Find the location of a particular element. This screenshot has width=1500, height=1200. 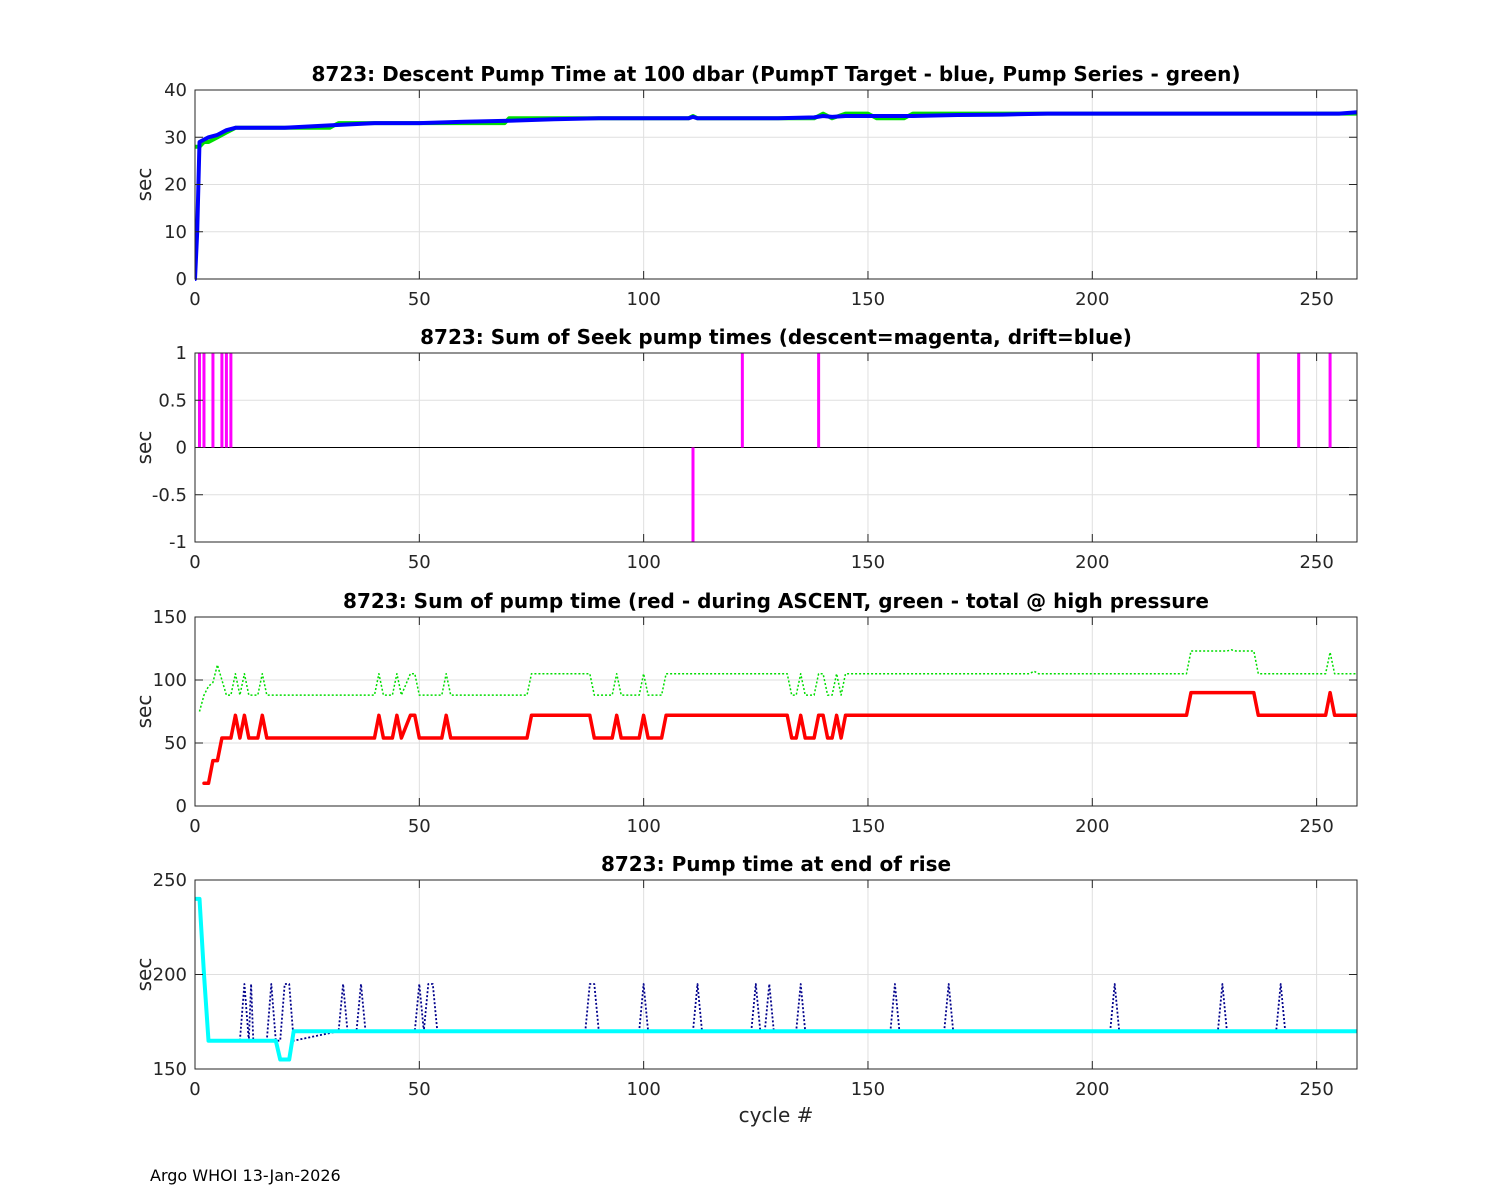

y-tick-label: 0.5 is located at coordinates (172, 400).